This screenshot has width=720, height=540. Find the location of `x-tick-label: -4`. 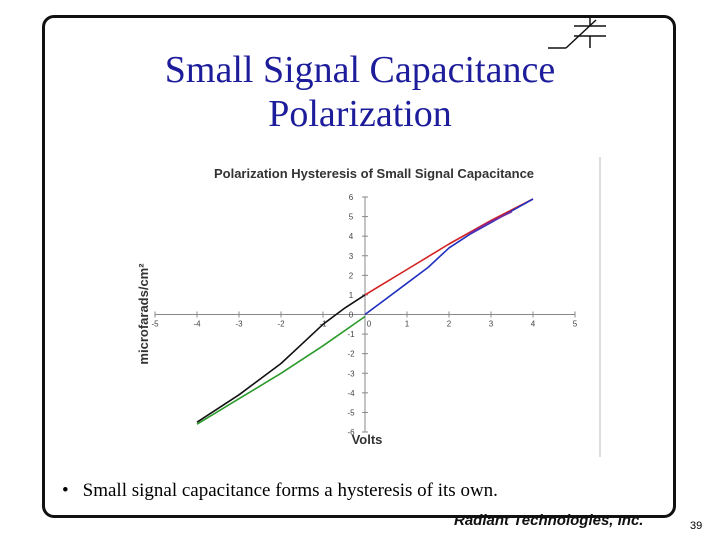

x-tick-label: -4 is located at coordinates (197, 324).